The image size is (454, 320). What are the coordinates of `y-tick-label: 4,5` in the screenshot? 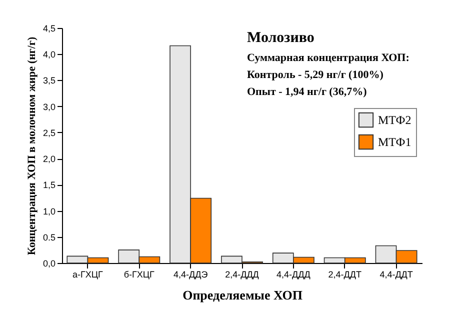 It's located at (49, 29).